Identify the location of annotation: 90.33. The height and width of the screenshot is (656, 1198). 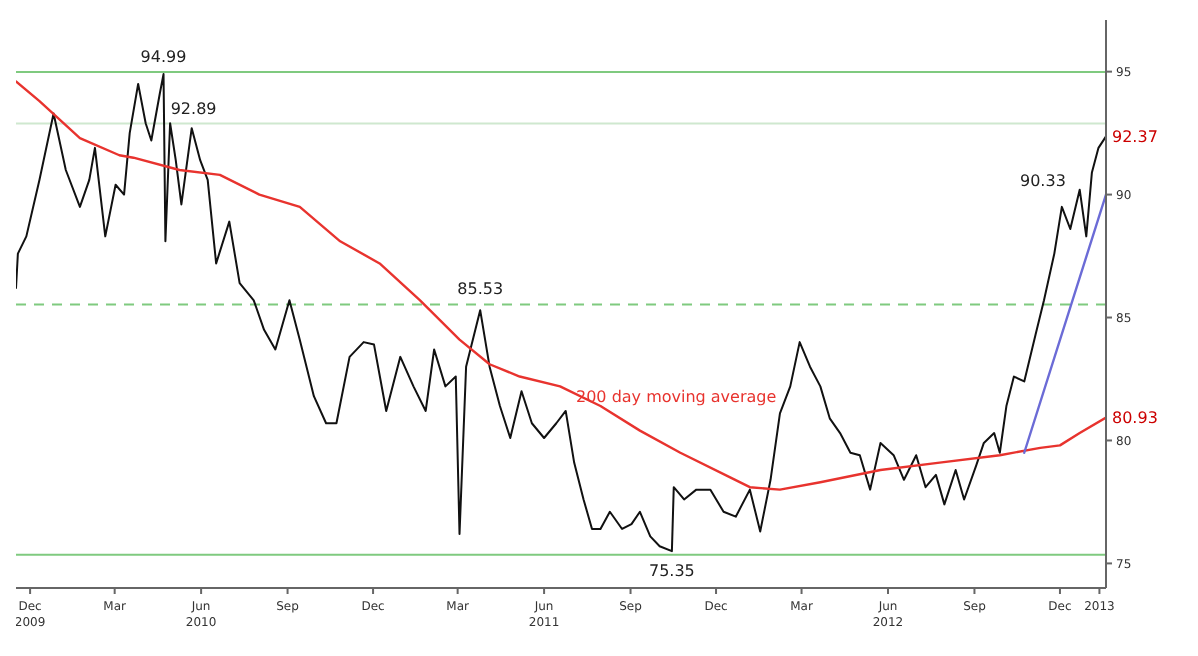
(1043, 181).